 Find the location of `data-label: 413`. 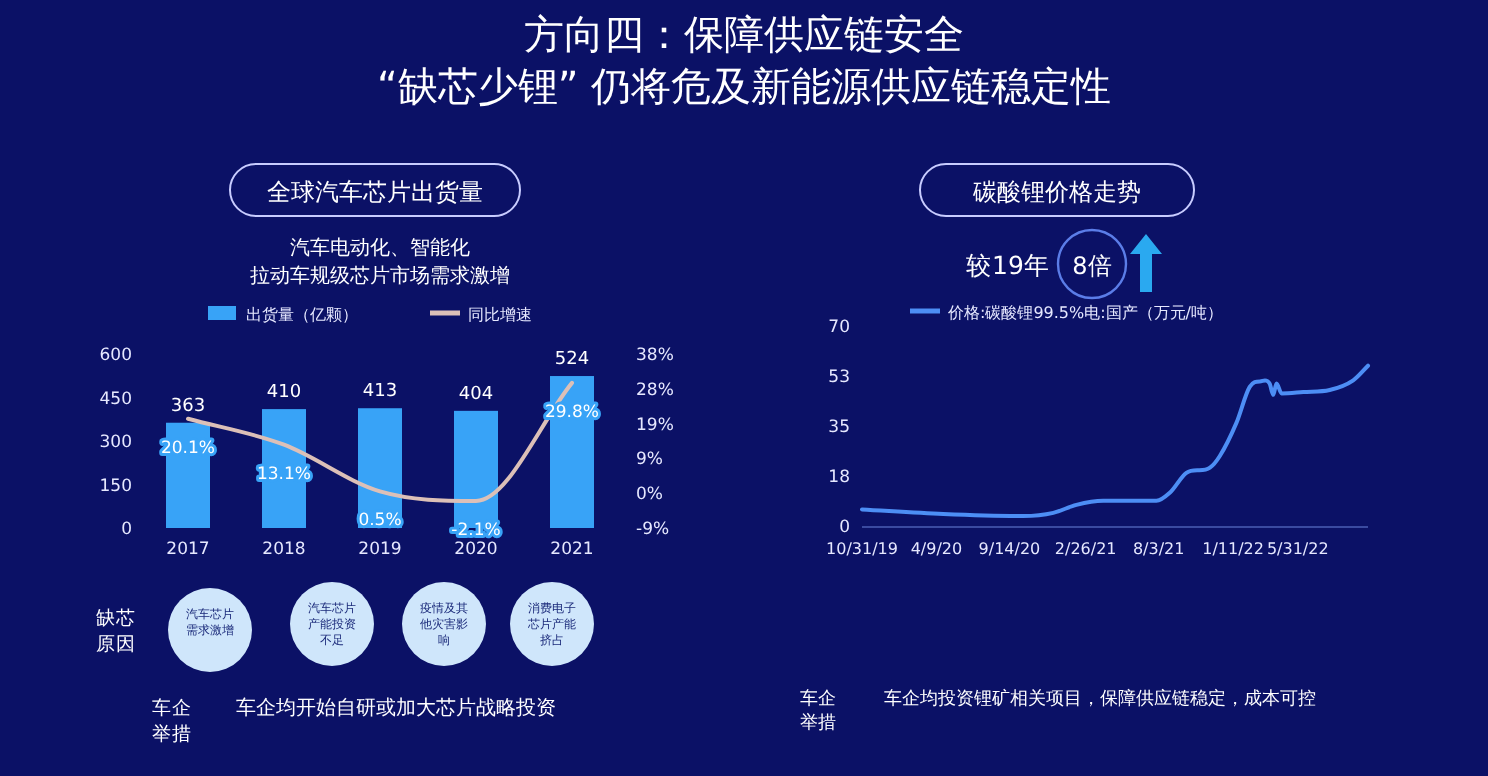

data-label: 413 is located at coordinates (380, 392).